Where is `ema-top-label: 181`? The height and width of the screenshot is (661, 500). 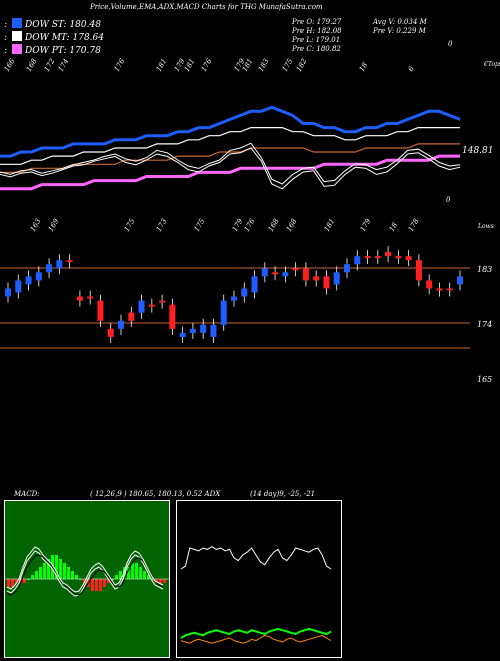 ema-top-label: 181 is located at coordinates (190, 65).